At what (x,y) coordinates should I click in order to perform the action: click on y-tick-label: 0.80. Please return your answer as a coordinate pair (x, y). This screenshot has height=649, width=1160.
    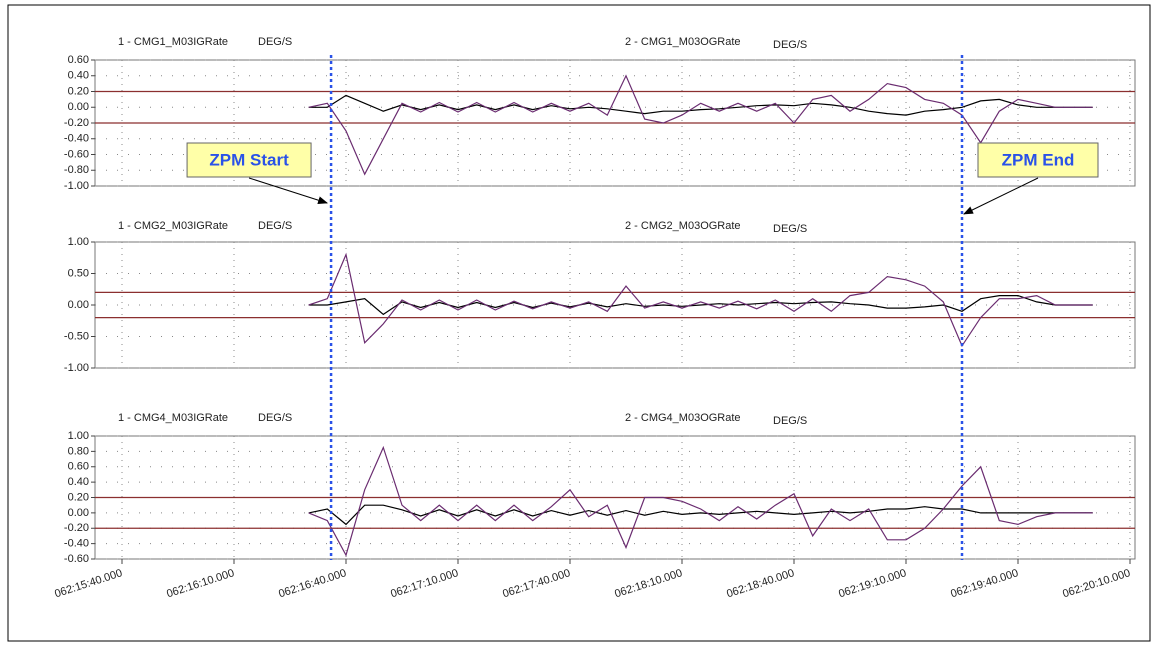
    Looking at the image, I should click on (78, 451).